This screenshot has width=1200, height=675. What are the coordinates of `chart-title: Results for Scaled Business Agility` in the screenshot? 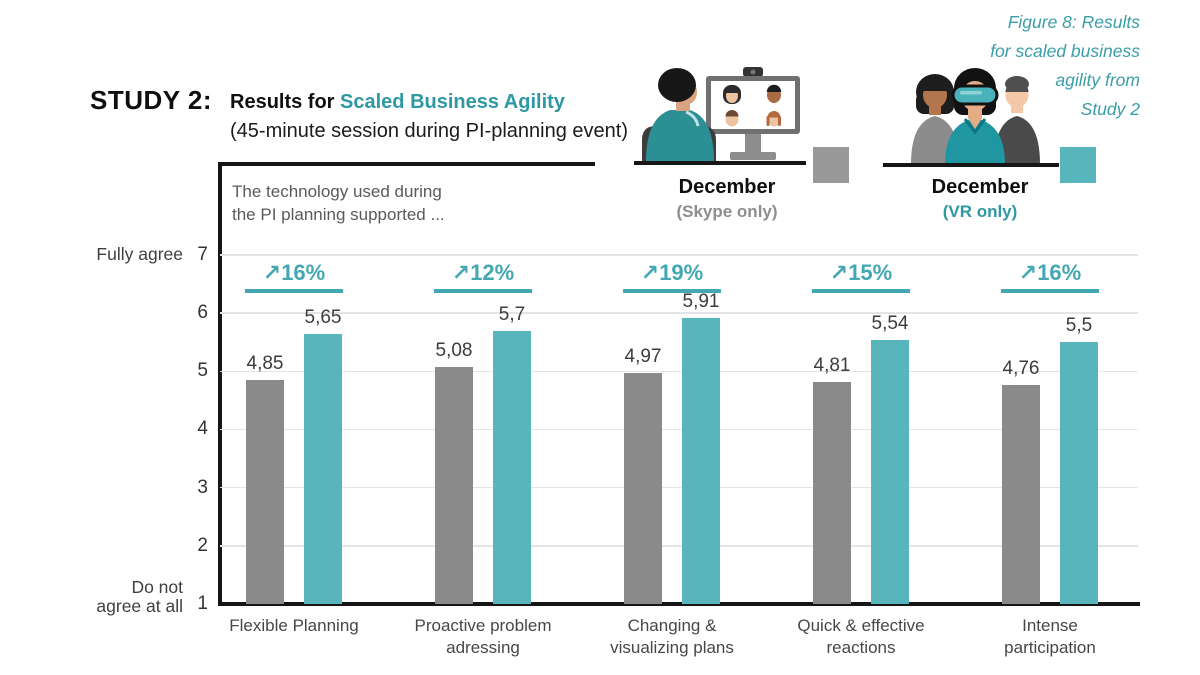 It's located at (397, 102).